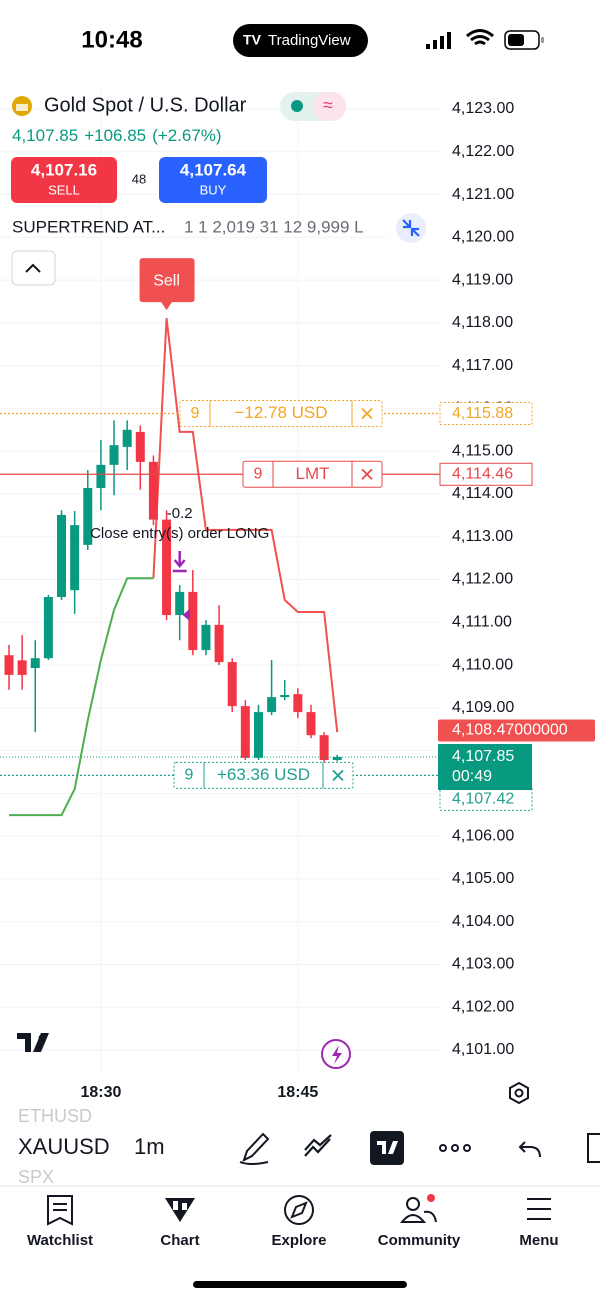 The width and height of the screenshot is (600, 1300). I want to click on battery-icon, so click(522, 40).